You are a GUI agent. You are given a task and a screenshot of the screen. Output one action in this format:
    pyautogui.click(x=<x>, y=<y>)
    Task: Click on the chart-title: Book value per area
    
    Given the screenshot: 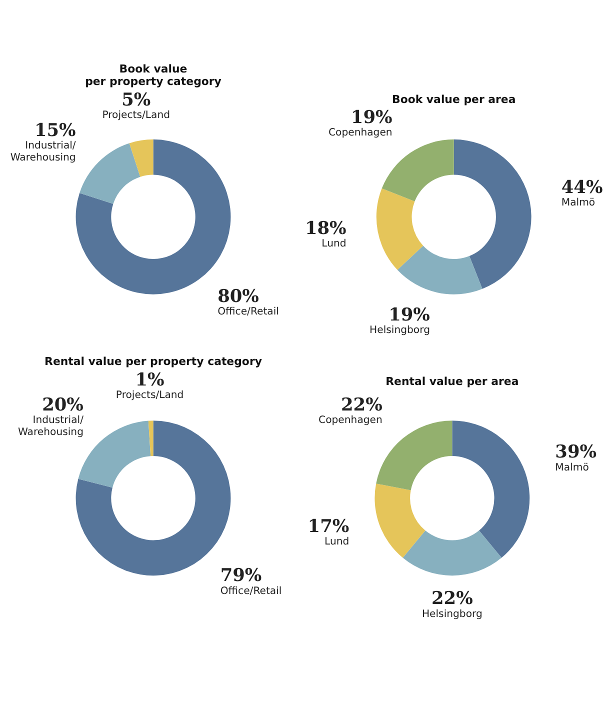 What is the action you would take?
    pyautogui.click(x=454, y=99)
    